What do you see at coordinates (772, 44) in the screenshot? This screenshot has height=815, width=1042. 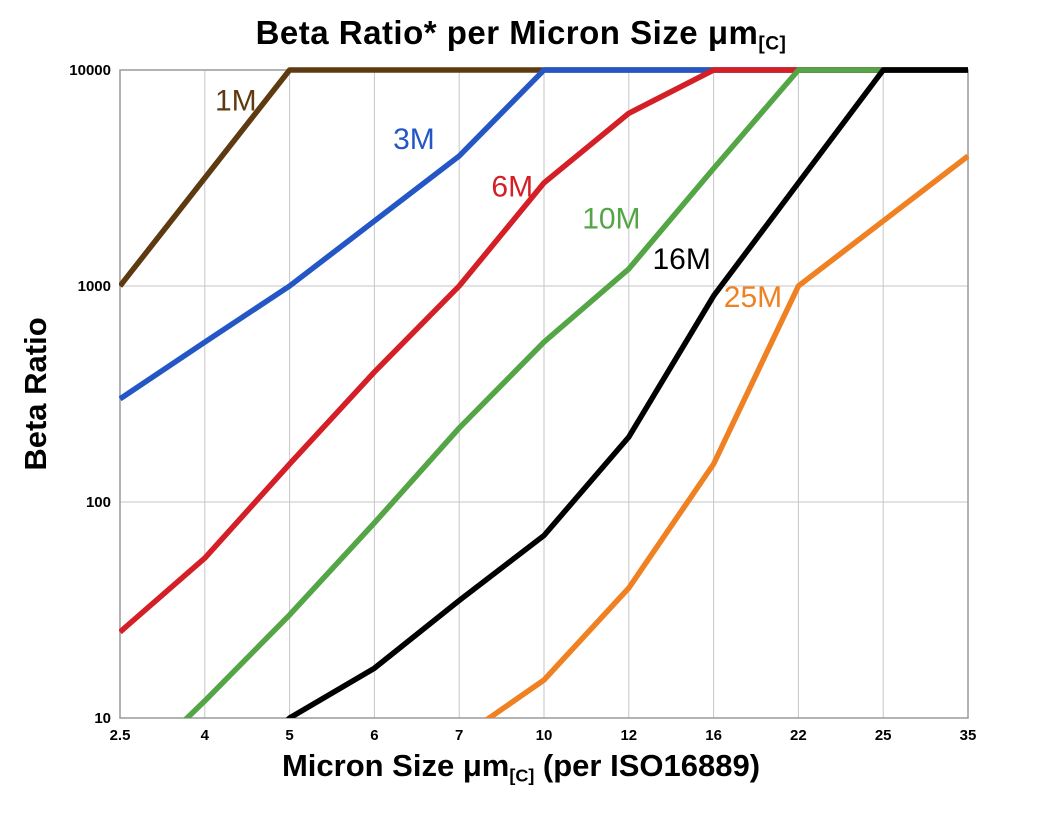 I see `chart-title-subscript: [C]` at bounding box center [772, 44].